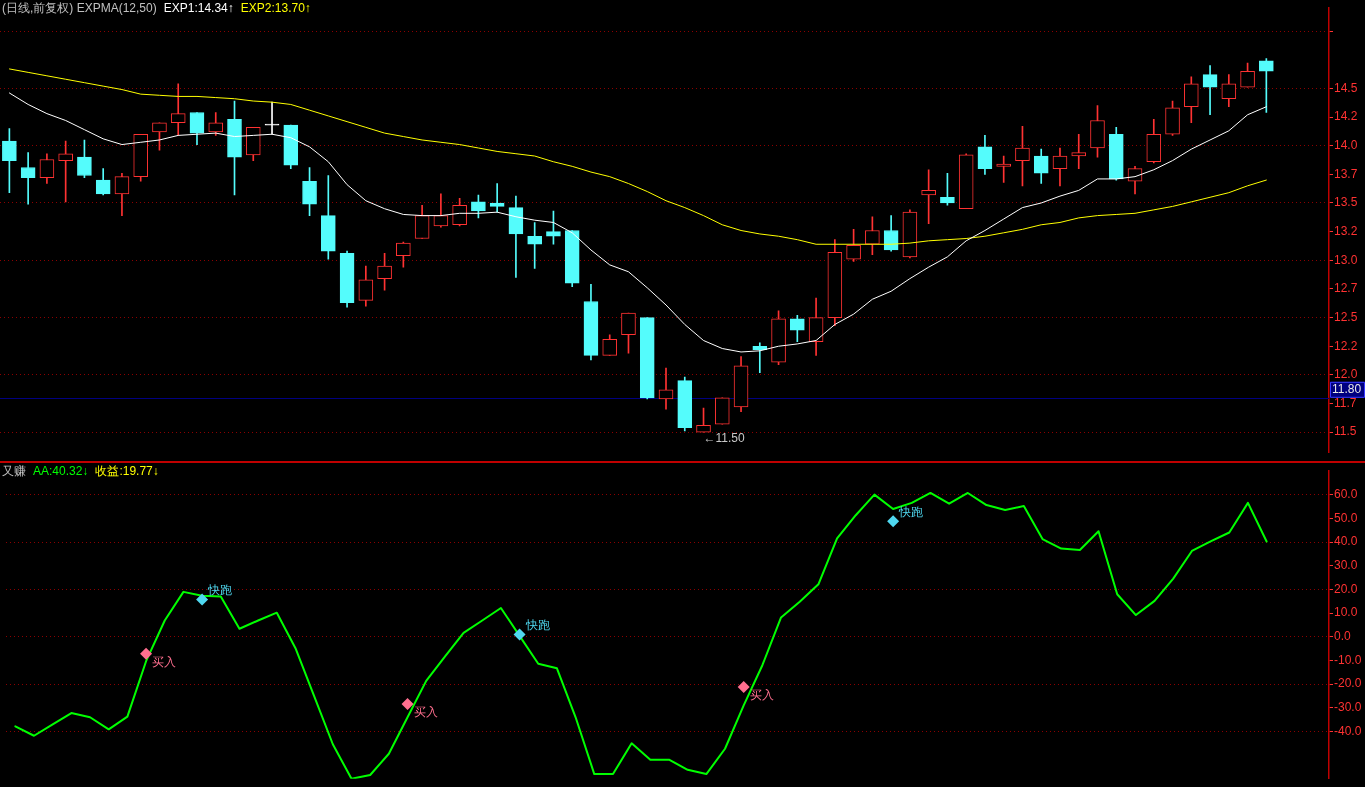 Image resolution: width=1365 pixels, height=787 pixels. Describe the element at coordinates (198, 8) in the screenshot. I see `text: EXP1:14.34↑` at that location.